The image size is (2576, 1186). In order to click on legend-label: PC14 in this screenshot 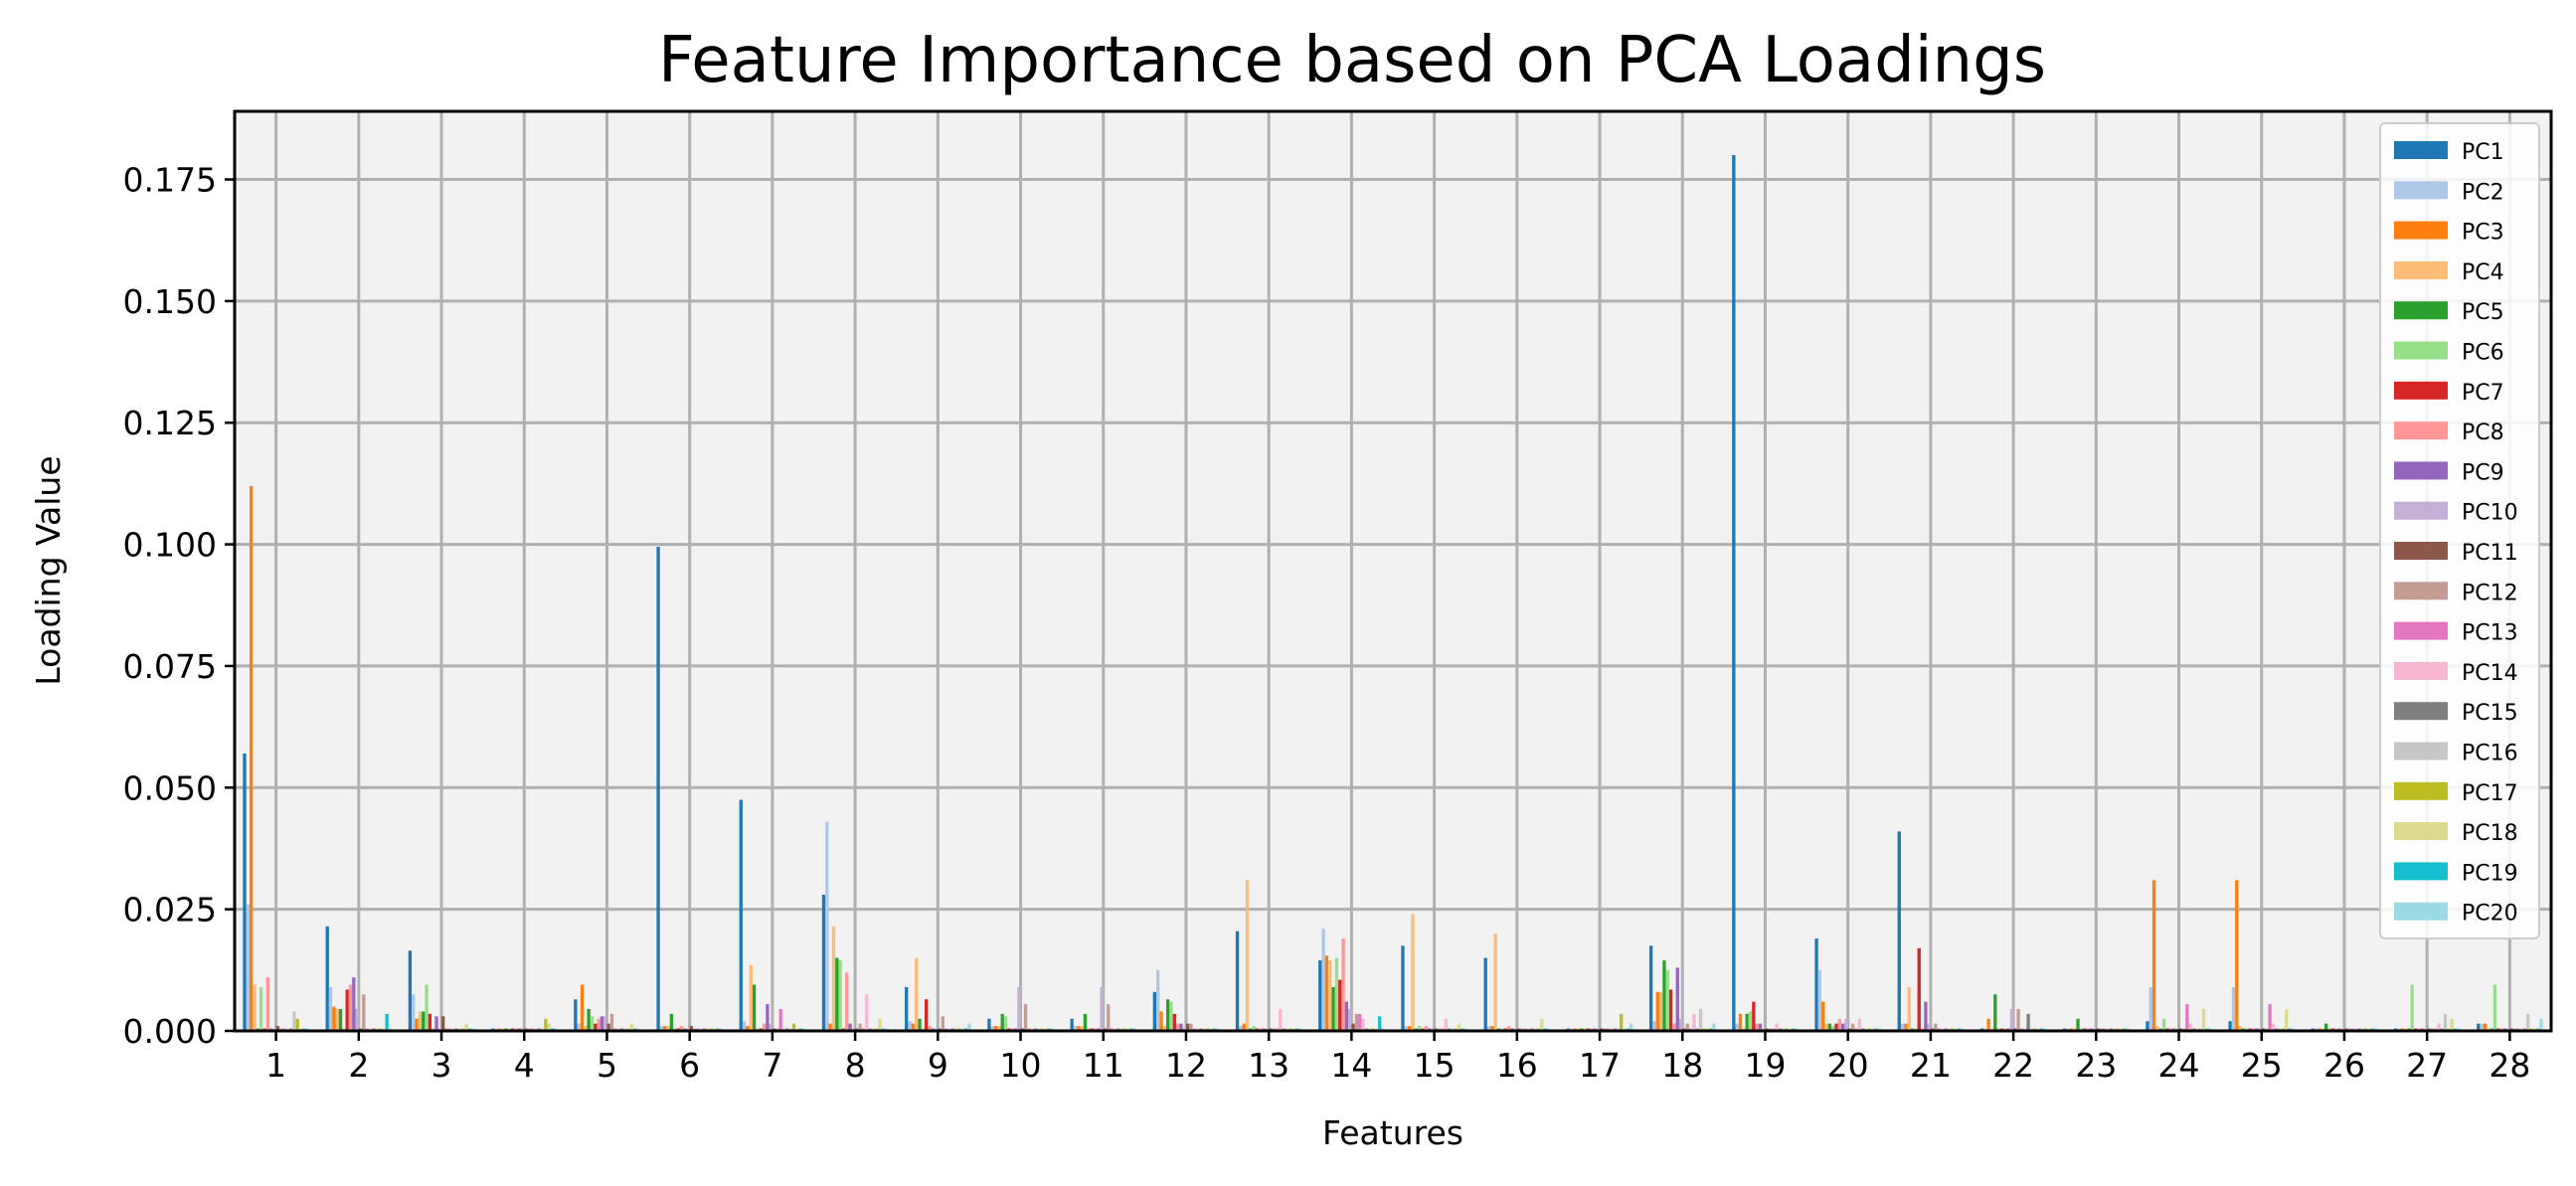, I will do `click(2490, 673)`.